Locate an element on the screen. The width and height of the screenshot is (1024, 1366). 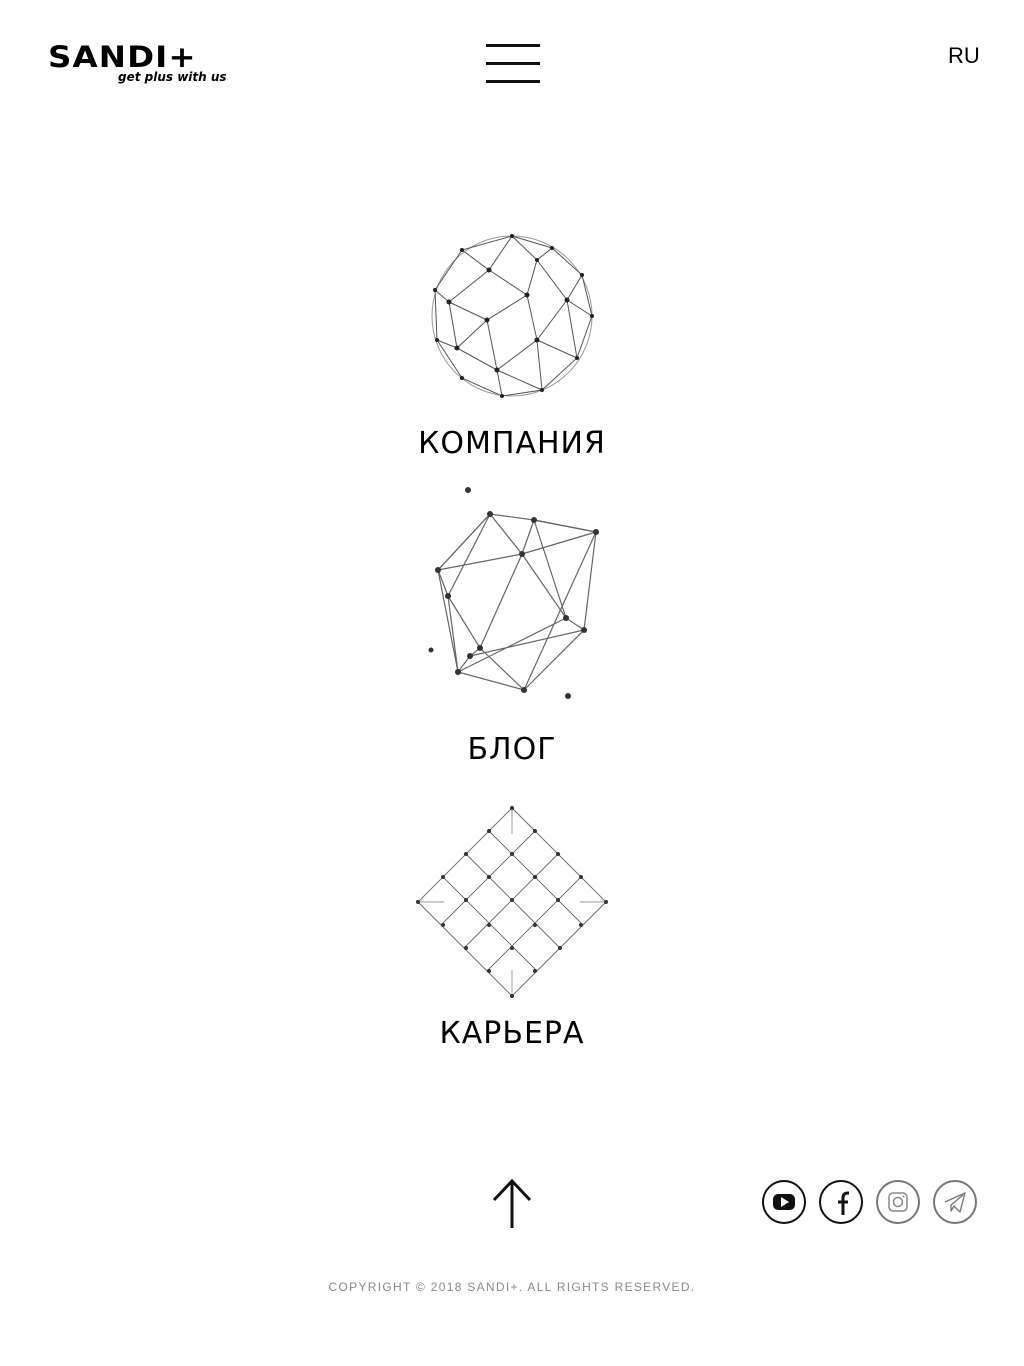
menu-button is located at coordinates (513, 64).